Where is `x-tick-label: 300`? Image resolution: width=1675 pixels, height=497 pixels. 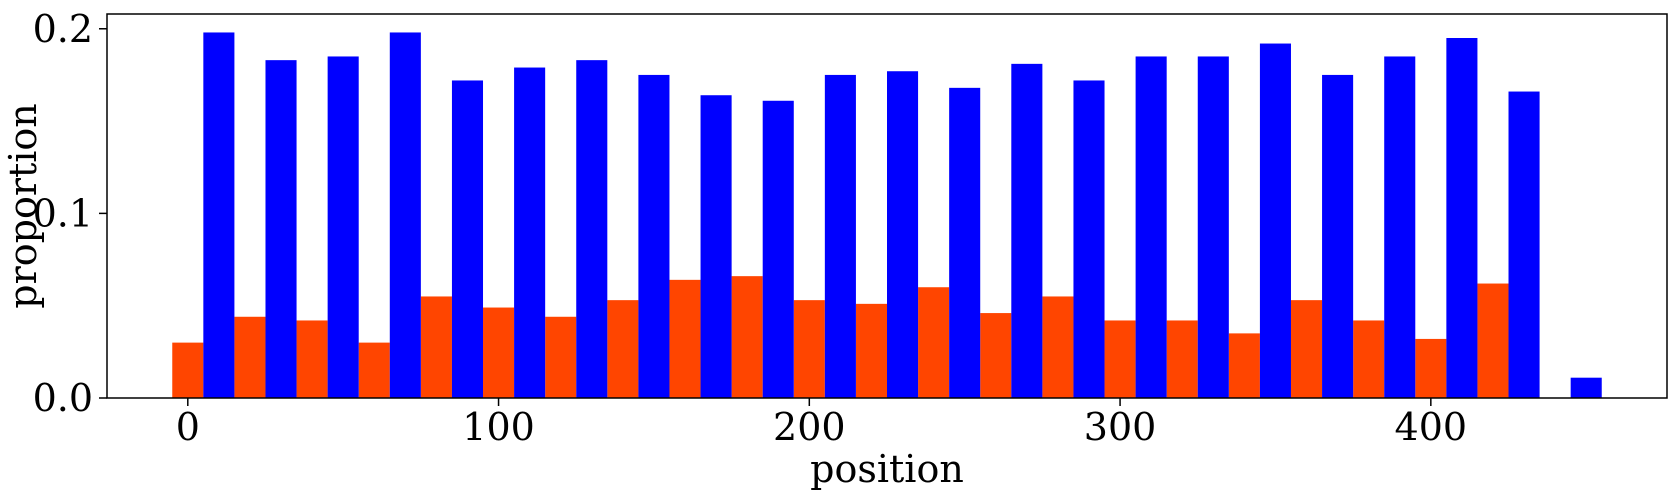 x-tick-label: 300 is located at coordinates (1120, 427).